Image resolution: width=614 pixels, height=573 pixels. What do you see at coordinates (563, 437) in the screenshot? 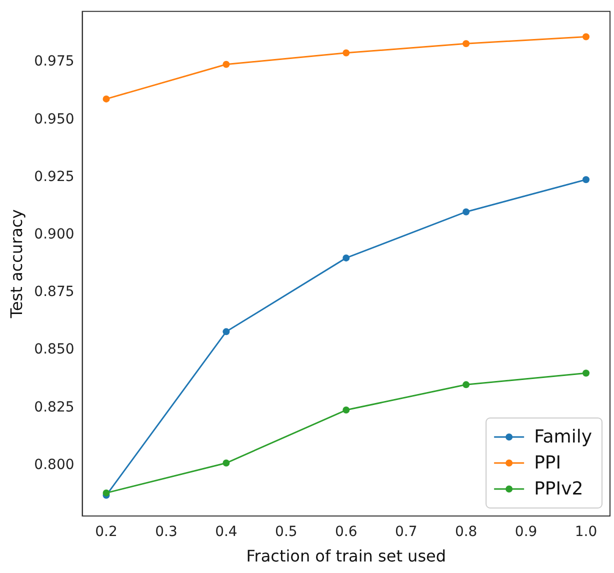
I see `legend-label: Family` at bounding box center [563, 437].